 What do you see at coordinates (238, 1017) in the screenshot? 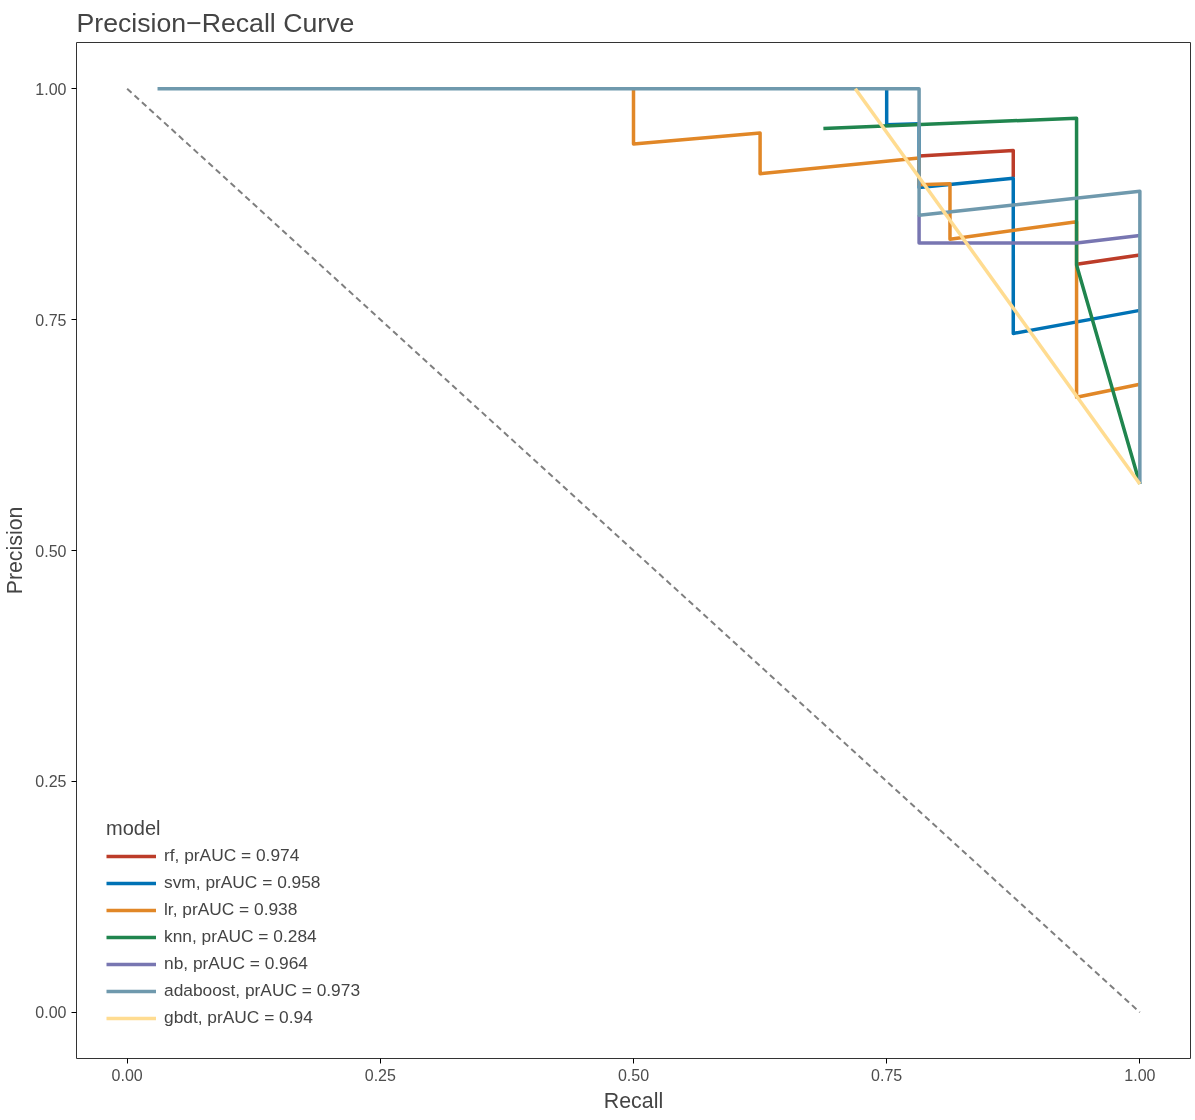
I see `legend-label: gbdt, prAUC = 0.94` at bounding box center [238, 1017].